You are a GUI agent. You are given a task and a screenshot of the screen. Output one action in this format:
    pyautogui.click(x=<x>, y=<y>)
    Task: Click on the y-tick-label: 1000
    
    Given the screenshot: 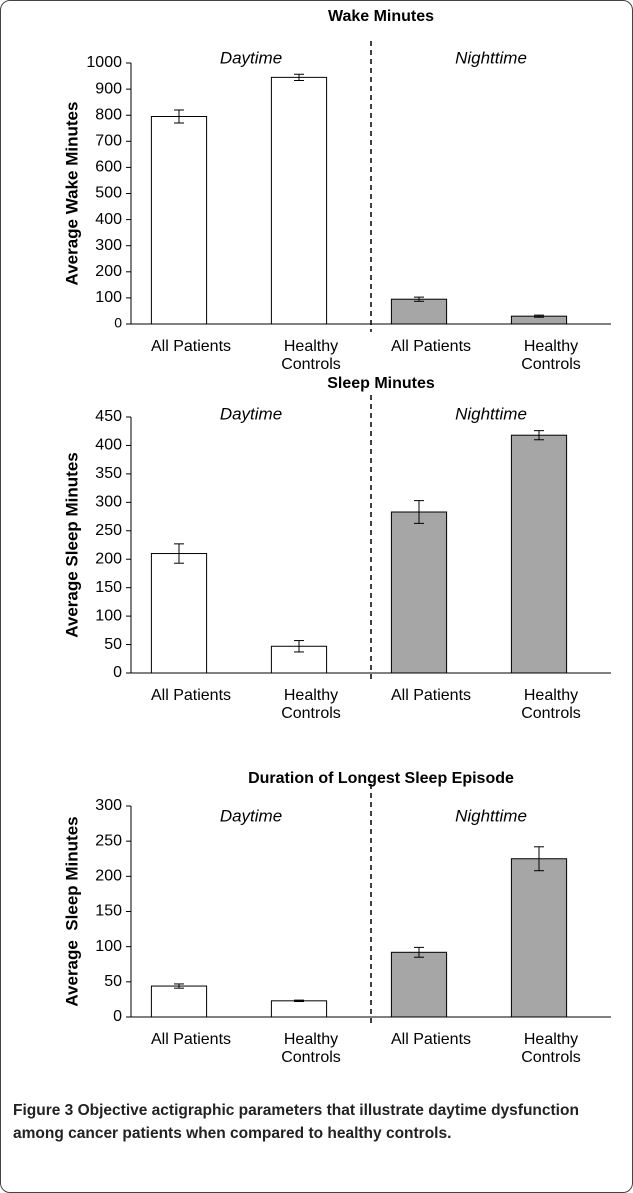 What is the action you would take?
    pyautogui.click(x=104, y=62)
    